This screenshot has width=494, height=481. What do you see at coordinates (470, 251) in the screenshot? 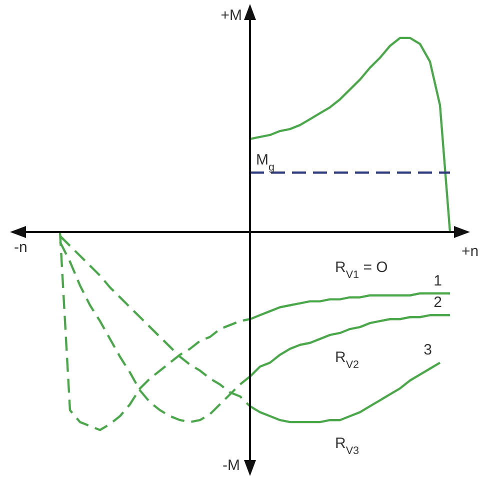
I see `x-axis-title: +n` at bounding box center [470, 251].